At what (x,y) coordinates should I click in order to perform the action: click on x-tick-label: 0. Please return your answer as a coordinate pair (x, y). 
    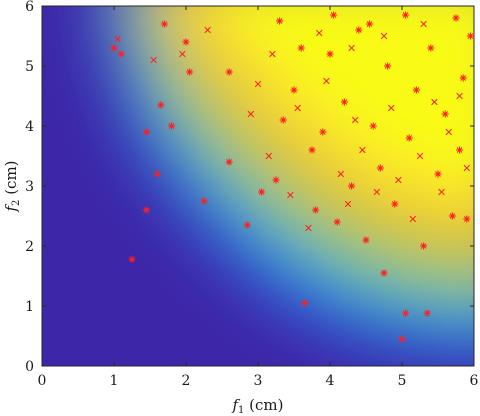
    Looking at the image, I should click on (42, 381).